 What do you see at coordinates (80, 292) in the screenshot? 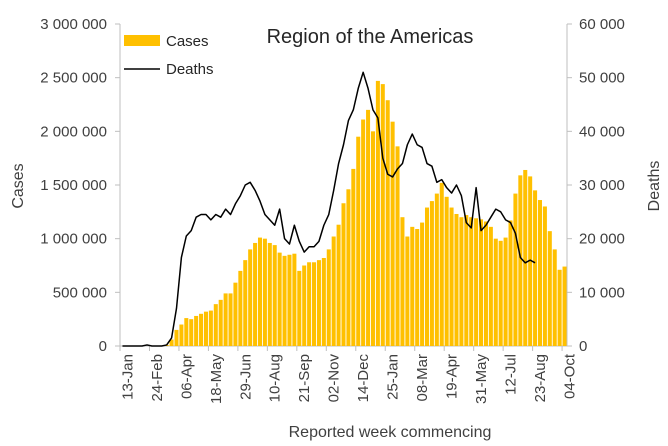
I see `y-left-tick-label: 500 000` at bounding box center [80, 292].